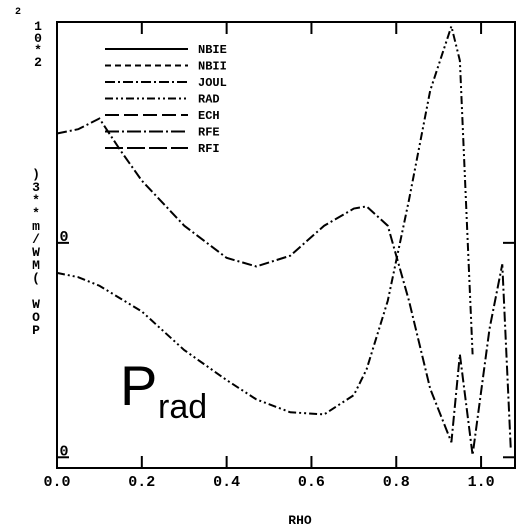 The image size is (517, 529). I want to click on legend-label: ECH, so click(209, 116).